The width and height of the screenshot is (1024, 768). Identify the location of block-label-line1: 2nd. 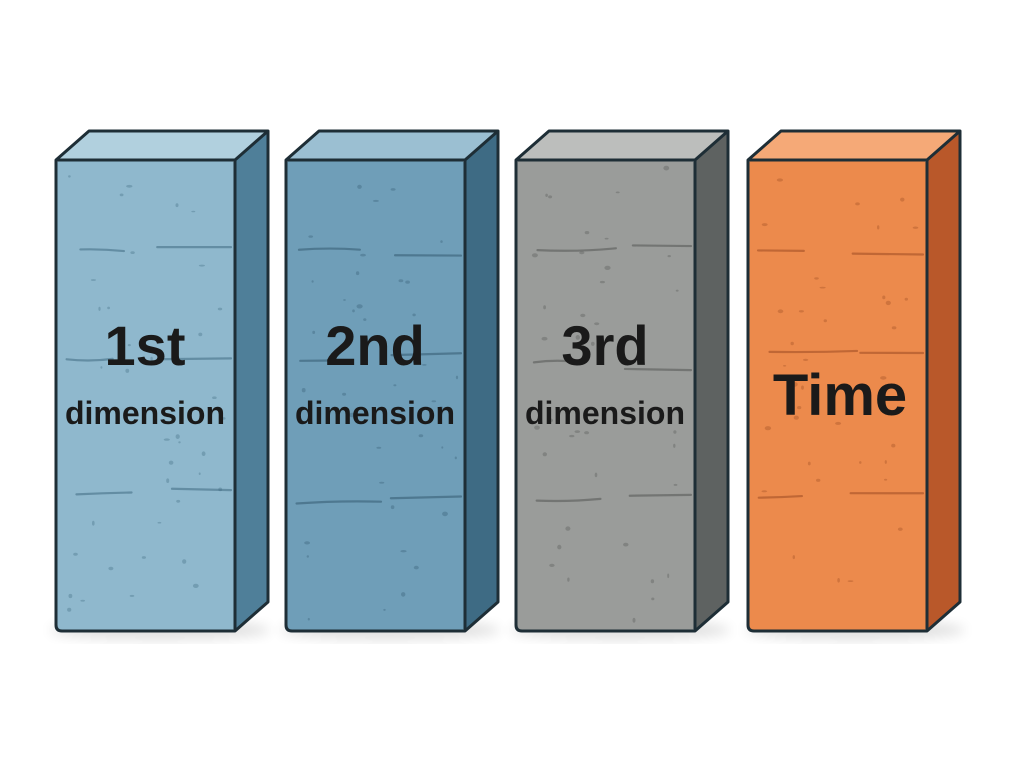
(375, 345).